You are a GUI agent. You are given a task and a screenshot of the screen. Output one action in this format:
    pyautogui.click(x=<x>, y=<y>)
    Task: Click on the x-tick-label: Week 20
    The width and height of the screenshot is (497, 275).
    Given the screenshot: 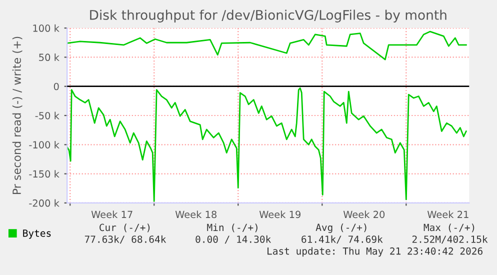 What is the action you would take?
    pyautogui.click(x=364, y=214)
    